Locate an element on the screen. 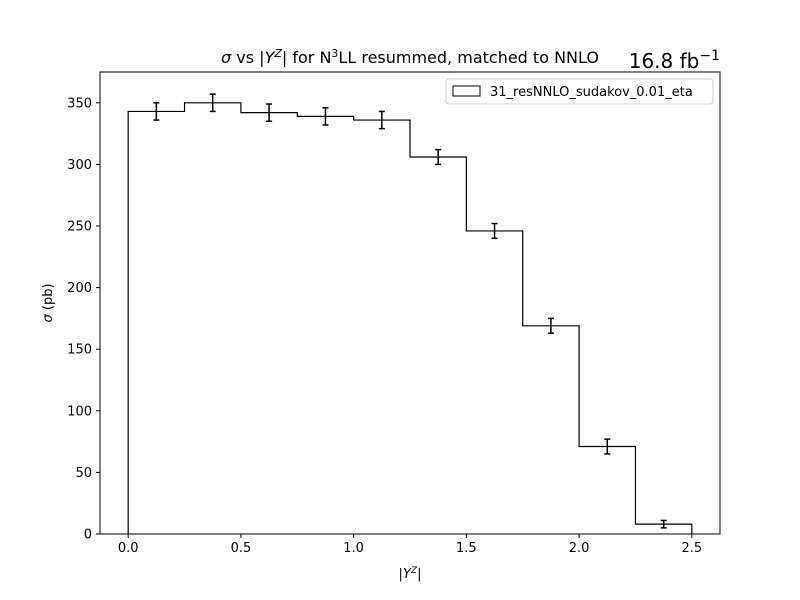 Image resolution: width=800 pixels, height=600 pixels. y-tick-label: 300 is located at coordinates (79, 165).